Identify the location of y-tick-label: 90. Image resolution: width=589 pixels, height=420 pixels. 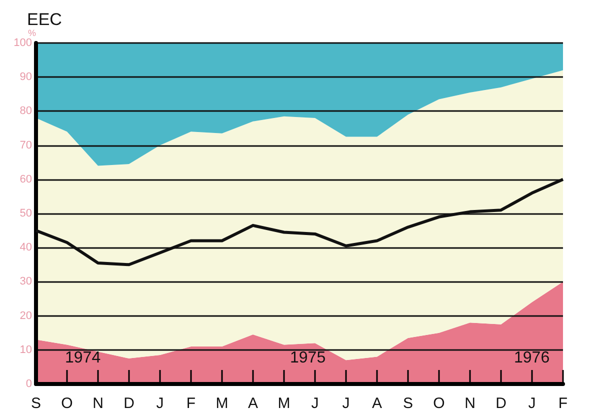
(26, 77).